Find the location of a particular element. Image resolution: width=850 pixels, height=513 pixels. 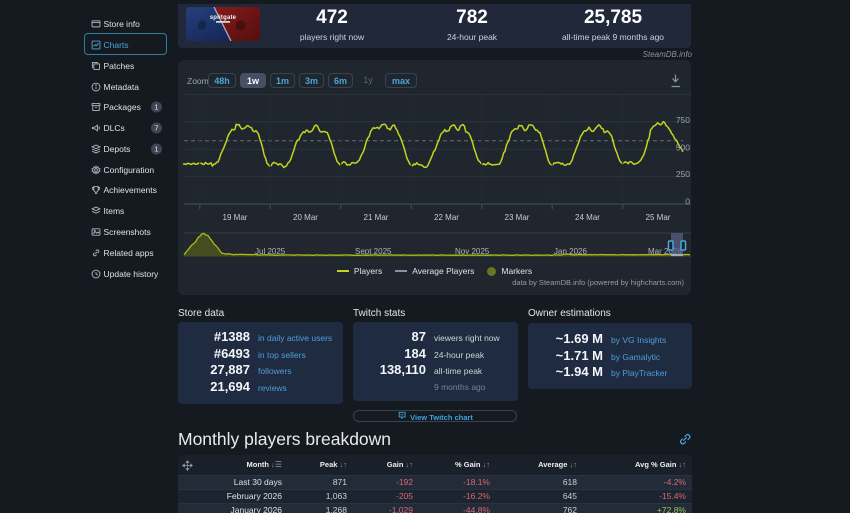

svg-text: 23 Mar is located at coordinates (517, 217).